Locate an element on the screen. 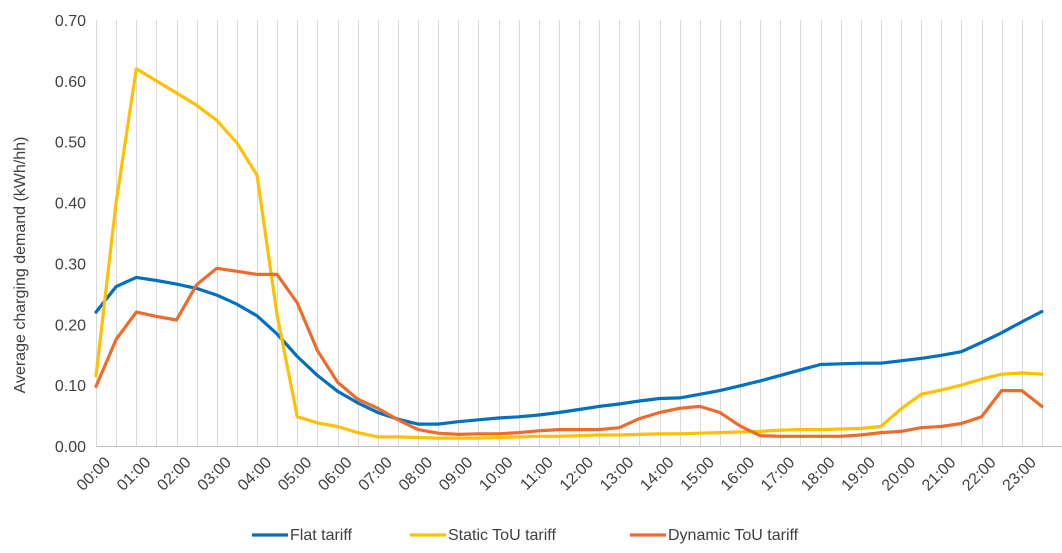 The image size is (1062, 553). x-tick-label: 22:00 is located at coordinates (979, 474).